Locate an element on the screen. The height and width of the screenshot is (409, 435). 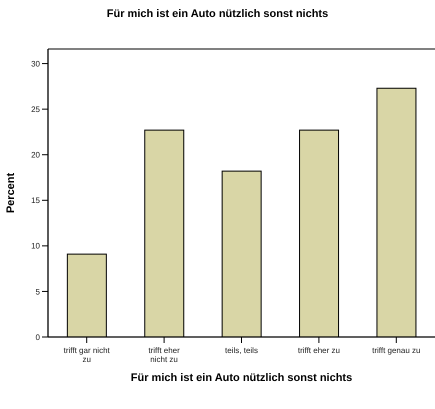
x-tick-label: teils, teils is located at coordinates (241, 350).